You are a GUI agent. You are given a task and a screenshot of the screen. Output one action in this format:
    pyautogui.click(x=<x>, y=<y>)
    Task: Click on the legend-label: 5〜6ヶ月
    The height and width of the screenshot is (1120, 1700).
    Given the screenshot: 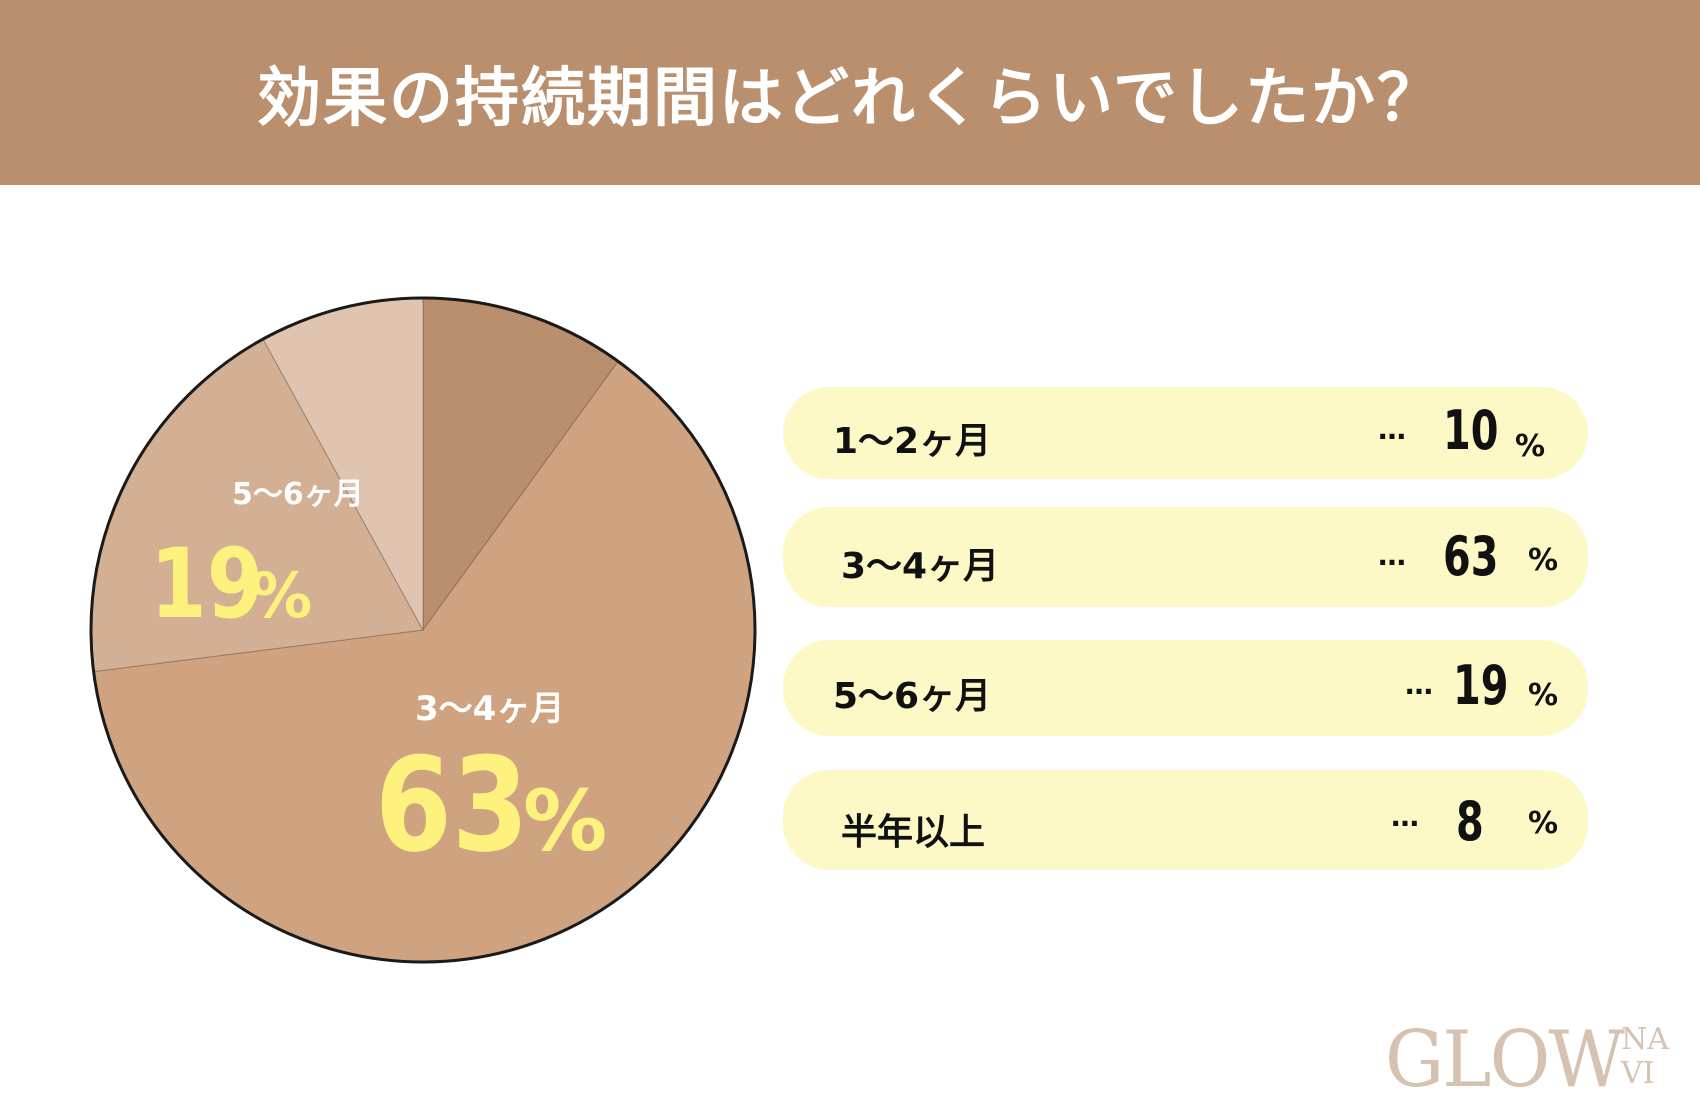 What is the action you would take?
    pyautogui.click(x=912, y=696)
    